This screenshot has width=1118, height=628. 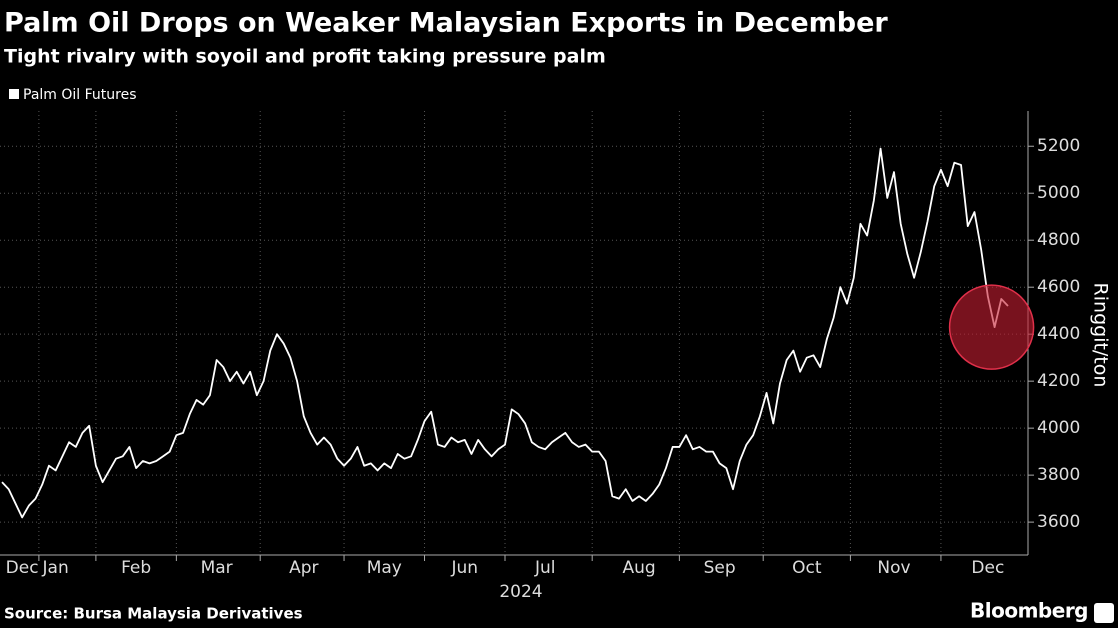 What do you see at coordinates (153, 614) in the screenshot?
I see `source: Source: Bursa Malaysia Derivatives` at bounding box center [153, 614].